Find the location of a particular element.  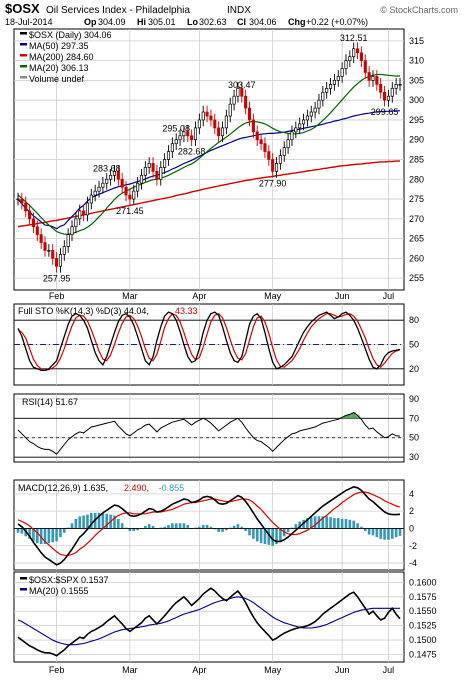

ratio-ma20-line is located at coordinates (208, 621).